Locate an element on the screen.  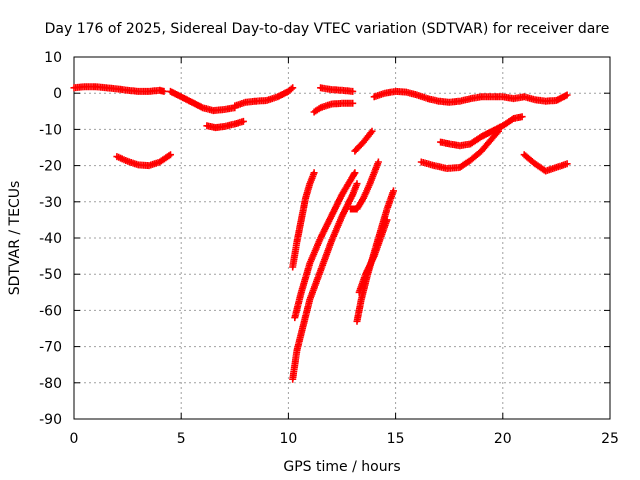
x-tick-label: 15 is located at coordinates (396, 439).